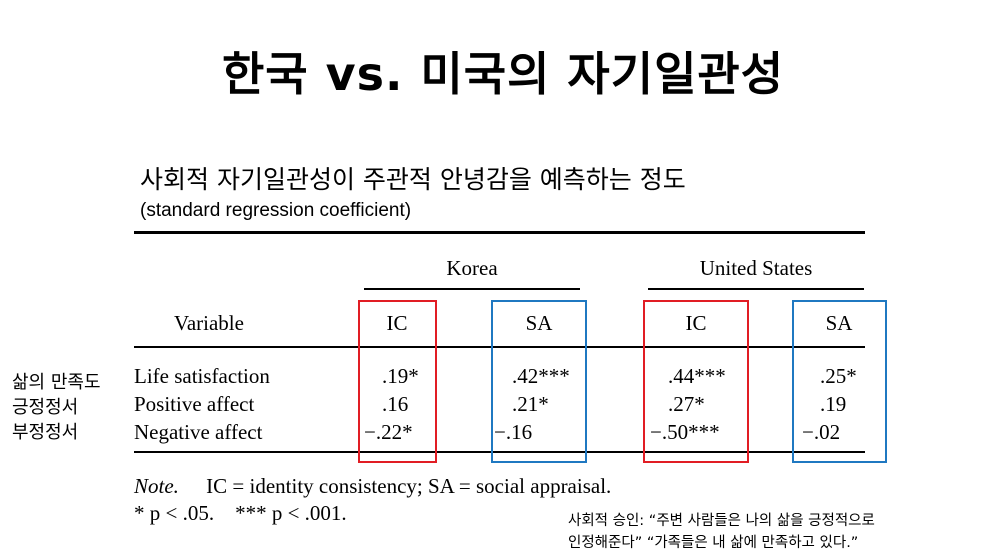 The width and height of the screenshot is (1006, 556). What do you see at coordinates (713, 543) in the screenshot?
I see `footnote-line: 인정해준다” “가족들은 내 삶에 만족하고 있다.”` at bounding box center [713, 543].